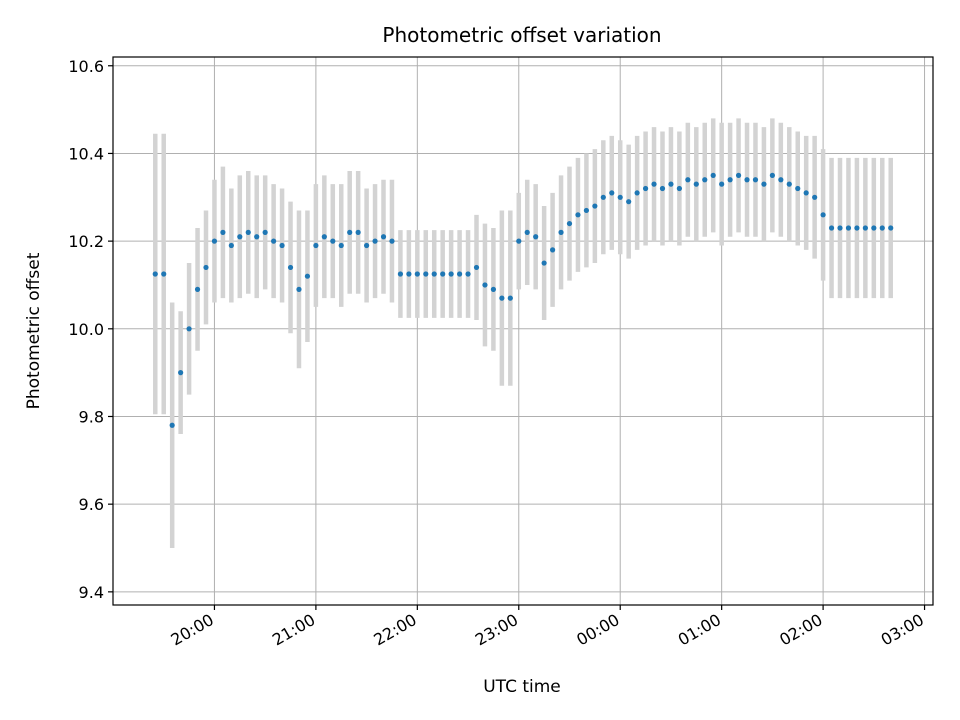  Describe the element at coordinates (293, 630) in the screenshot. I see `x-tick-label: 21:00` at that location.